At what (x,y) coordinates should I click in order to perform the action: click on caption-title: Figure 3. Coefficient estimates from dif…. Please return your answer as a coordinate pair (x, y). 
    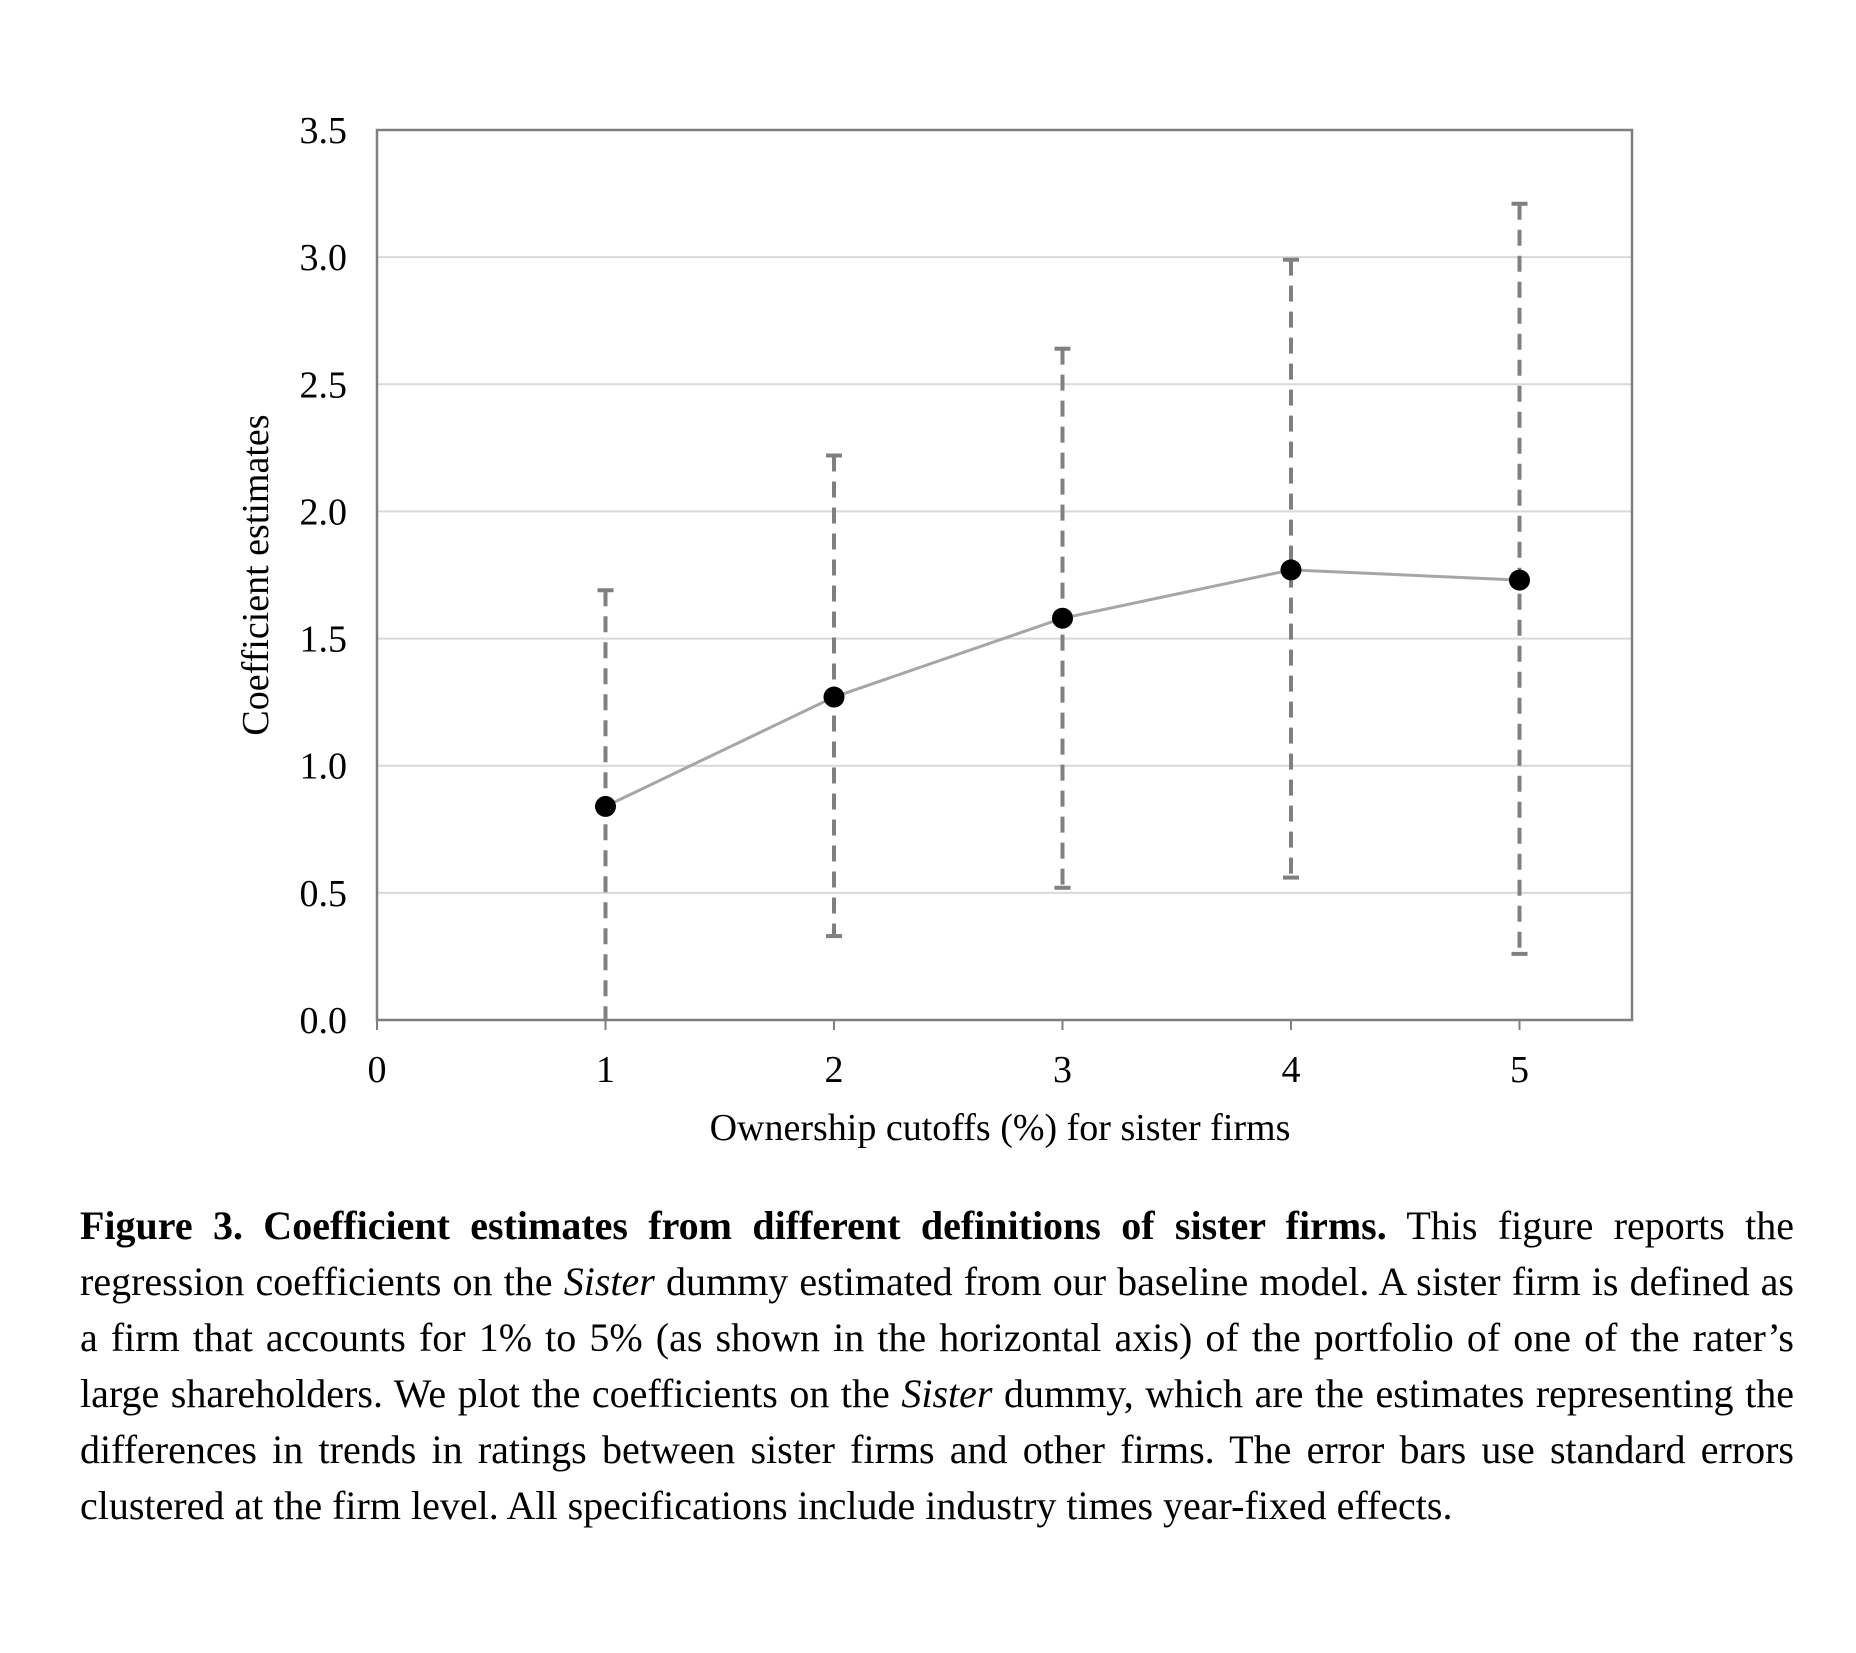
    Looking at the image, I should click on (733, 1225).